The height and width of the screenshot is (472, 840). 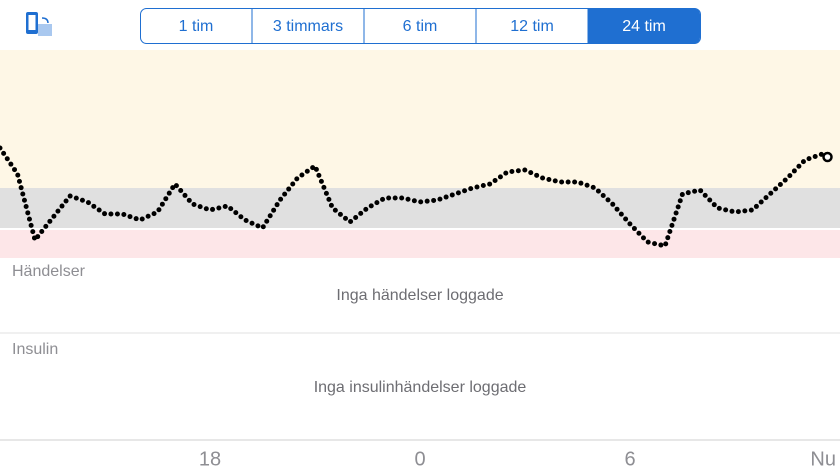 What do you see at coordinates (210, 459) in the screenshot?
I see `x-tick-label: 18` at bounding box center [210, 459].